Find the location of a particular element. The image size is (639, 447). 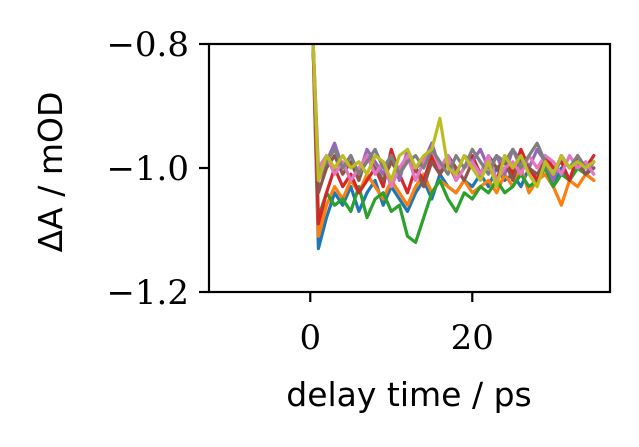

y-tick-label: −1.2 is located at coordinates (147, 293).